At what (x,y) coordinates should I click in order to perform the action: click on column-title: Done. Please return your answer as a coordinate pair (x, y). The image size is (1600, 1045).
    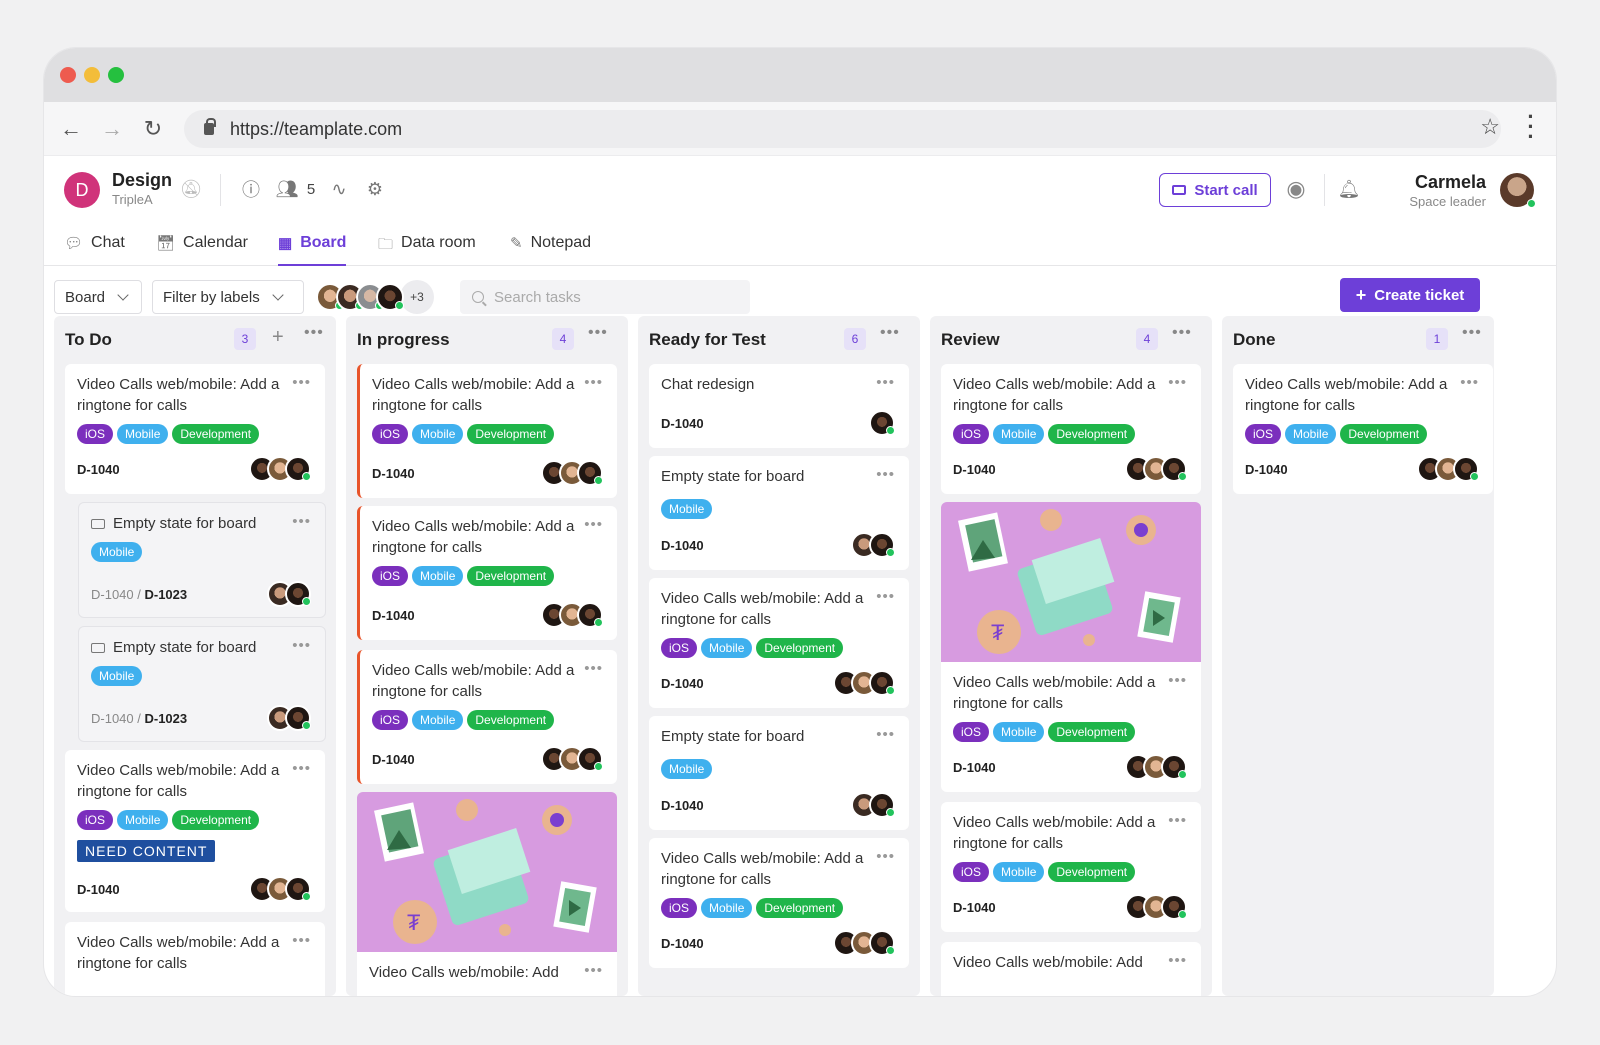
    Looking at the image, I should click on (1254, 339).